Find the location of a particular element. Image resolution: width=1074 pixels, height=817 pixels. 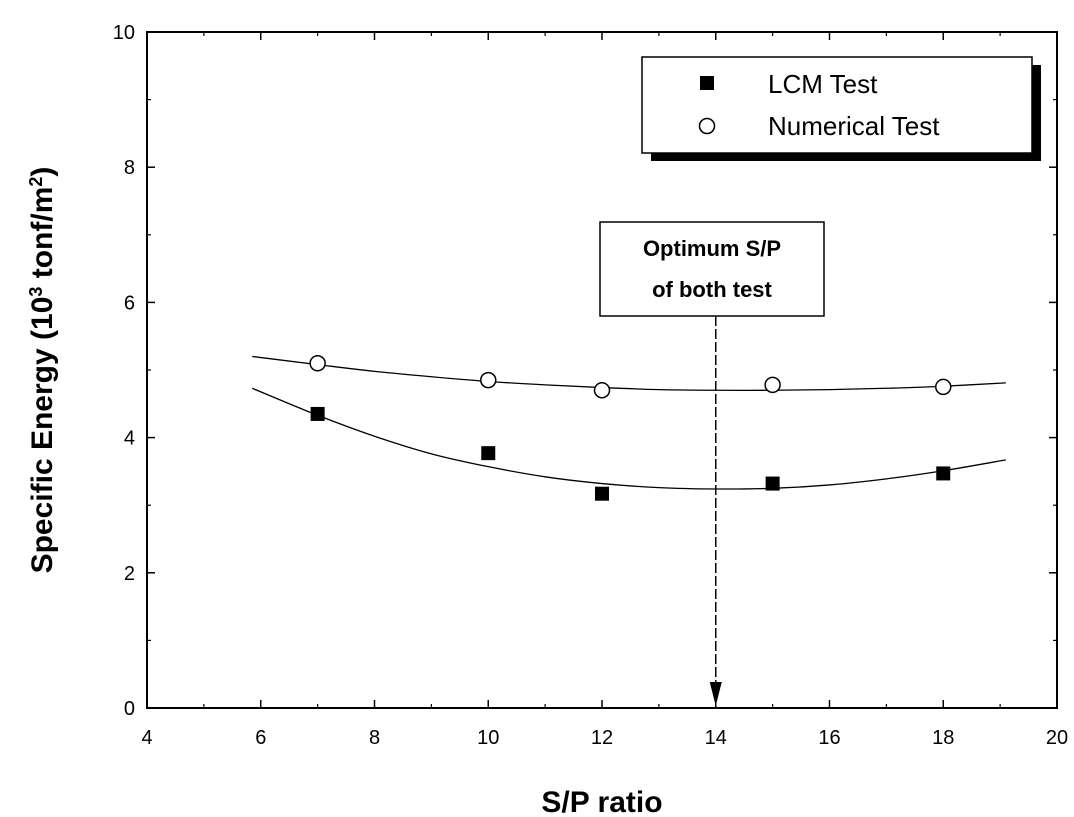

annotation: Optimum S/P of both test is located at coordinates (712, 463).